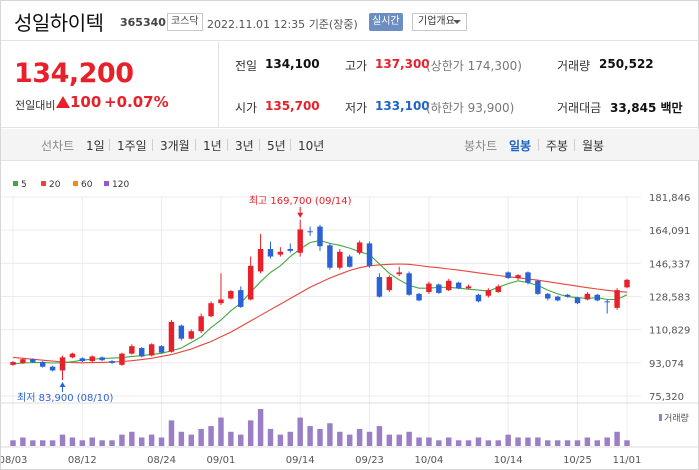 This screenshot has height=470, width=699. What do you see at coordinates (402, 64) in the screenshot?
I see `high-value: 137,300` at bounding box center [402, 64].